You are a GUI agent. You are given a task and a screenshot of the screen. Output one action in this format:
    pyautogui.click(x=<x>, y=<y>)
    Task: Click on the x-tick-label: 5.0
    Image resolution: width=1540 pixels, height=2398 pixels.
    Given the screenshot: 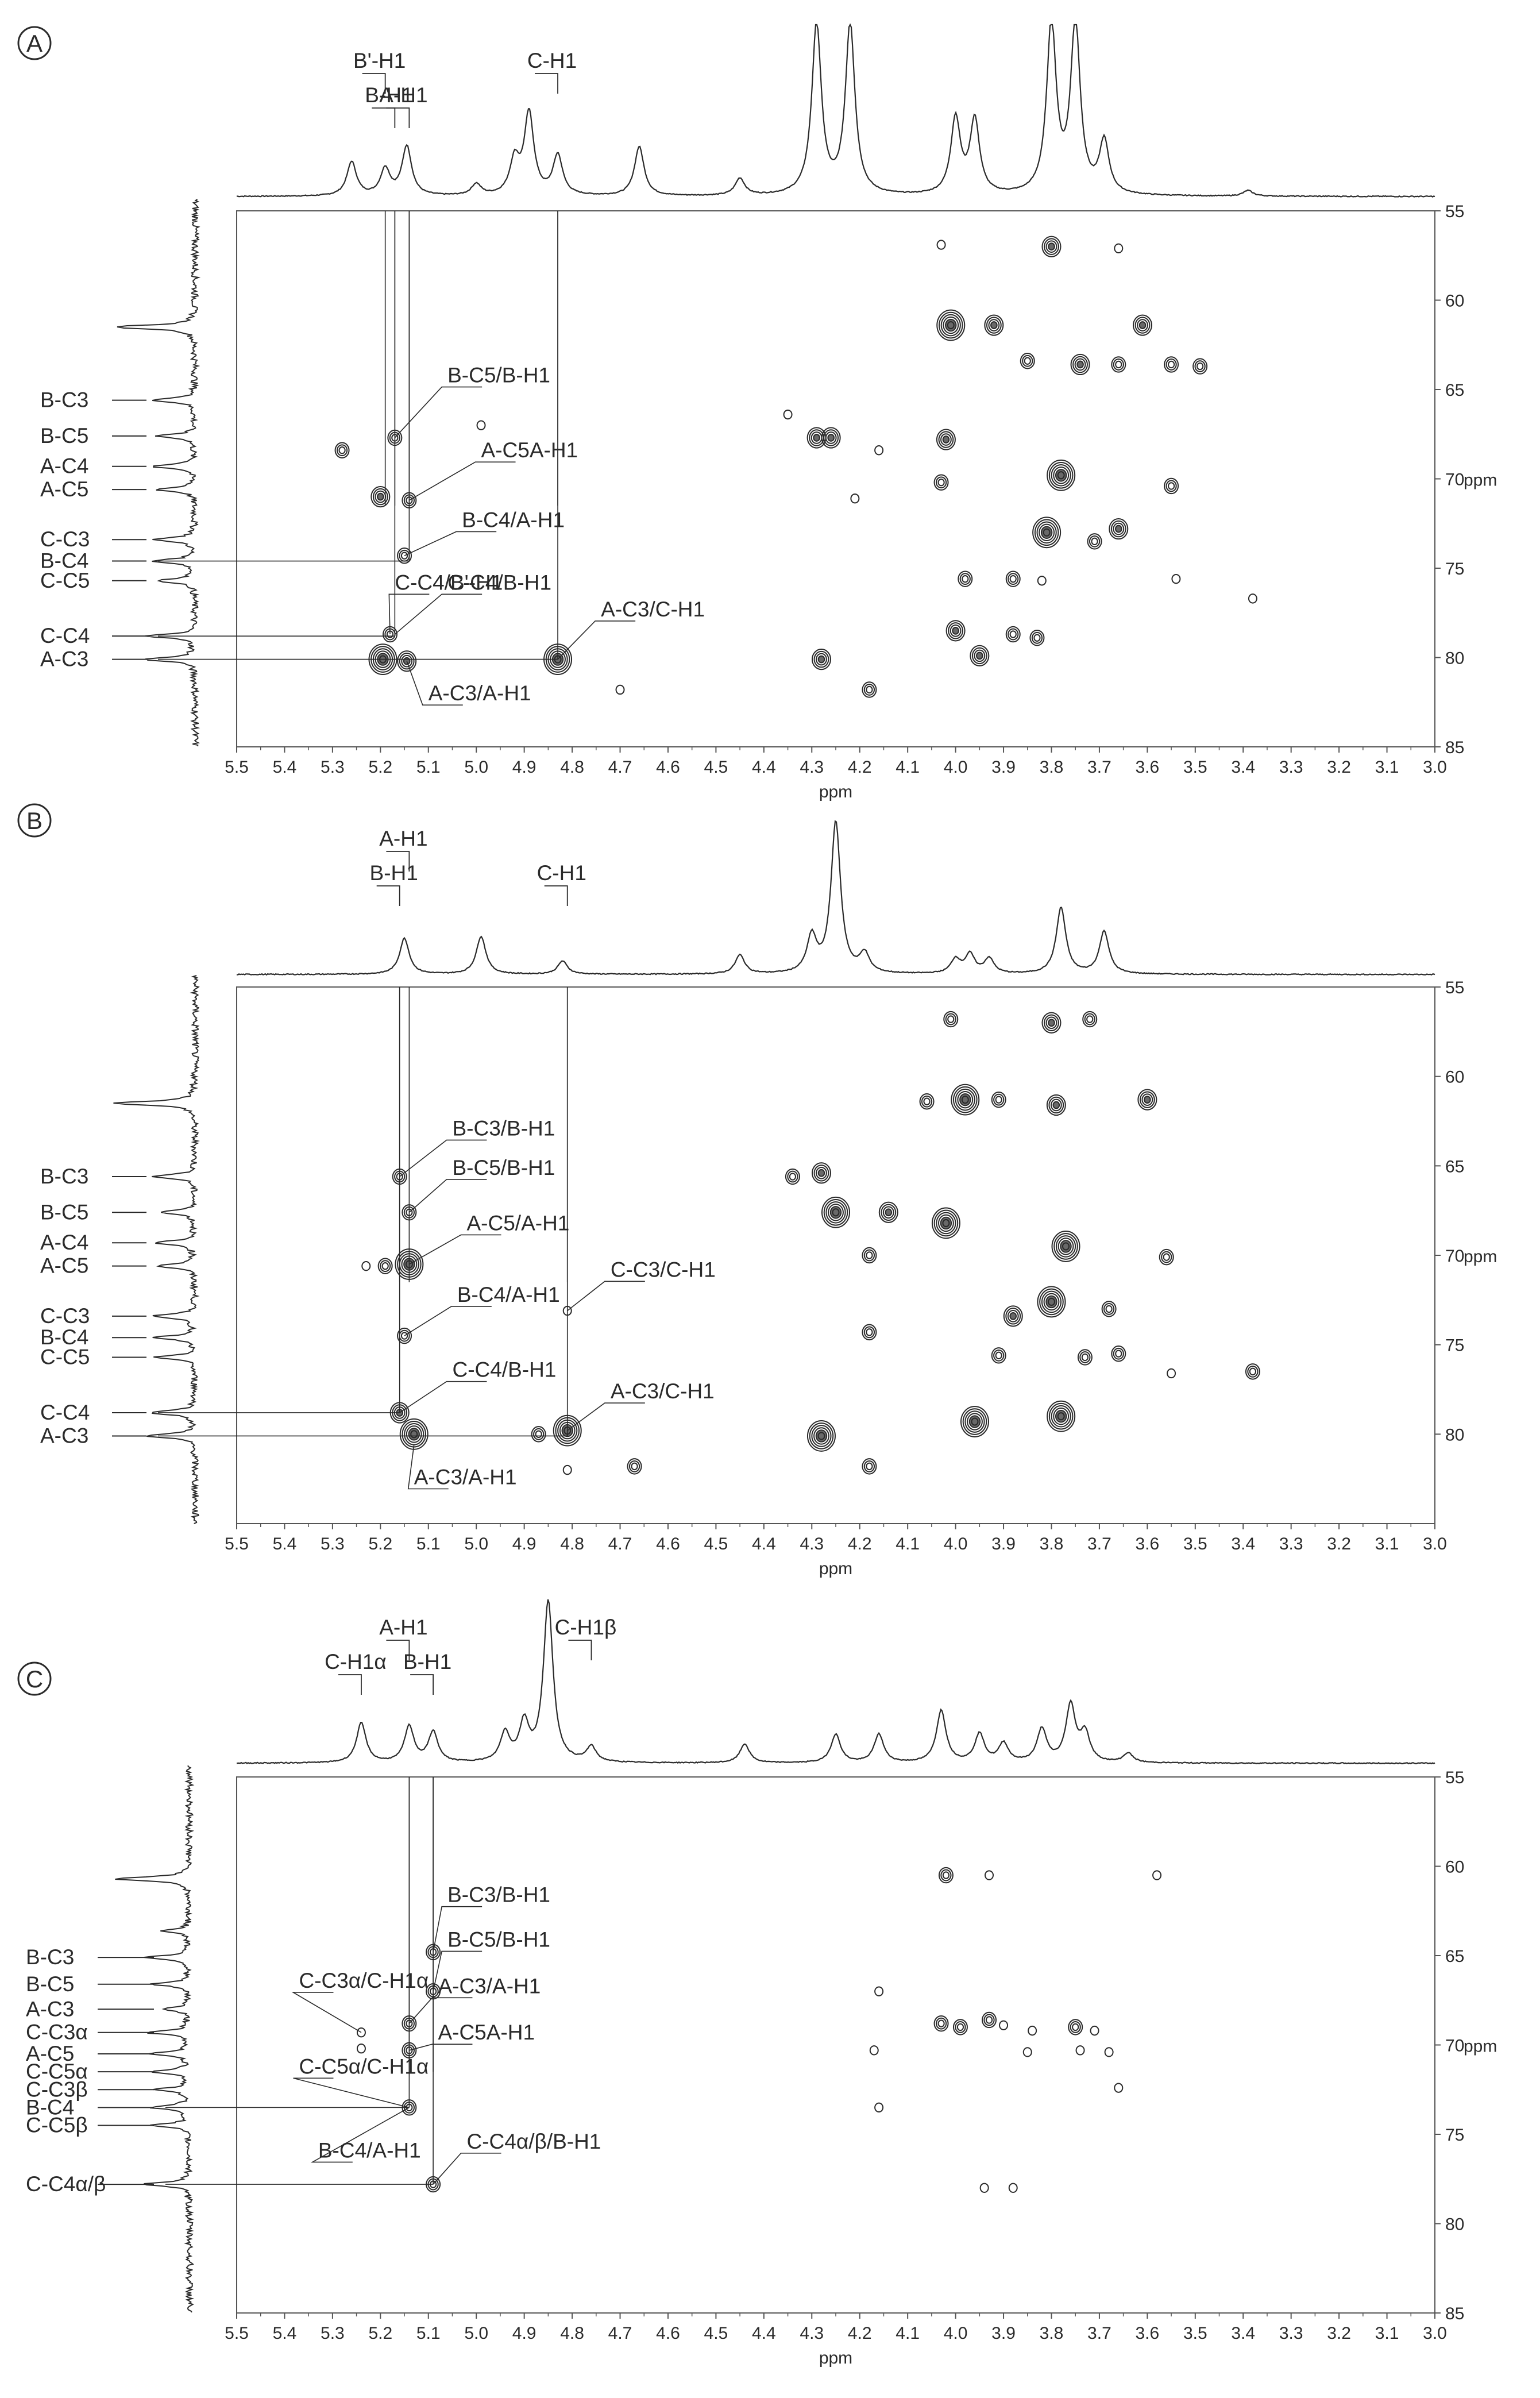 What is the action you would take?
    pyautogui.click(x=476, y=2333)
    